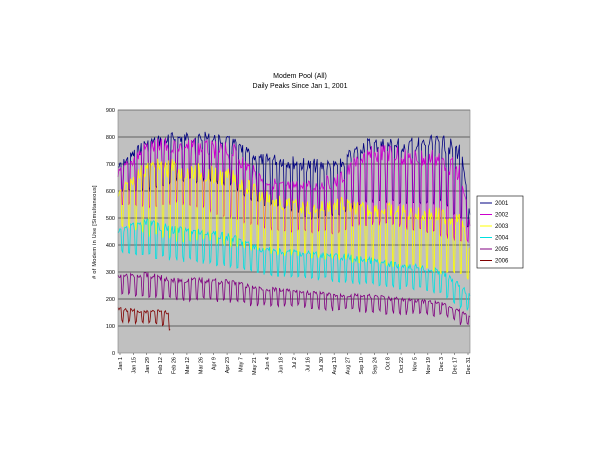 The height and width of the screenshot is (450, 600). I want to click on series-line-2002, so click(294, 191).